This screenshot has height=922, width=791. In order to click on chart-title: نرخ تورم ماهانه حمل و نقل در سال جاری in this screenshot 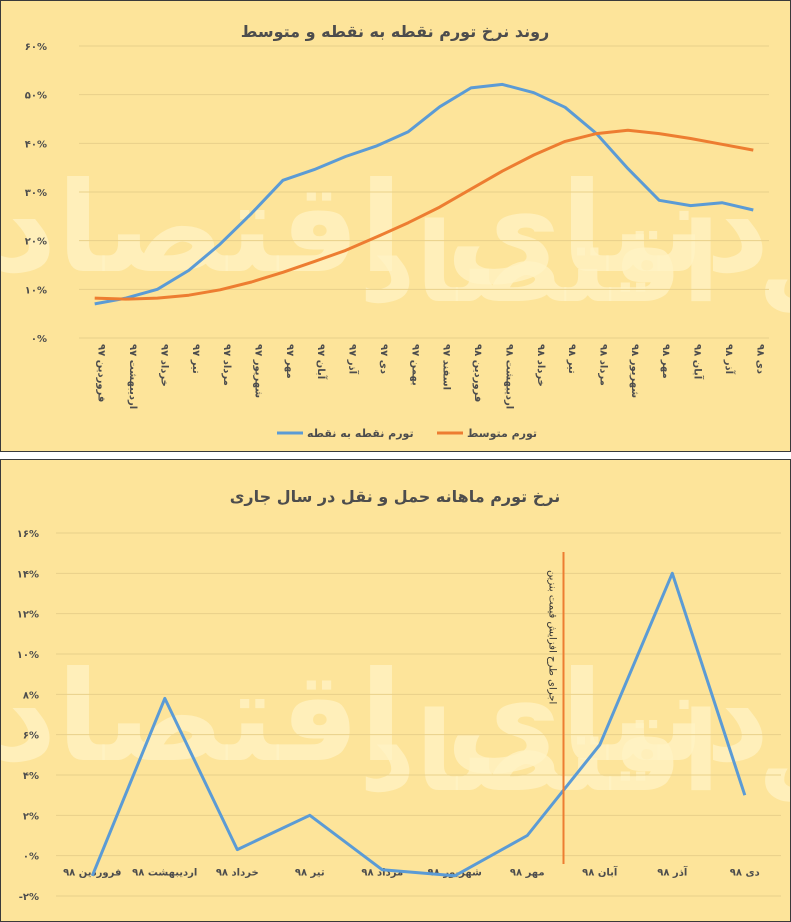, I will do `click(395, 496)`.